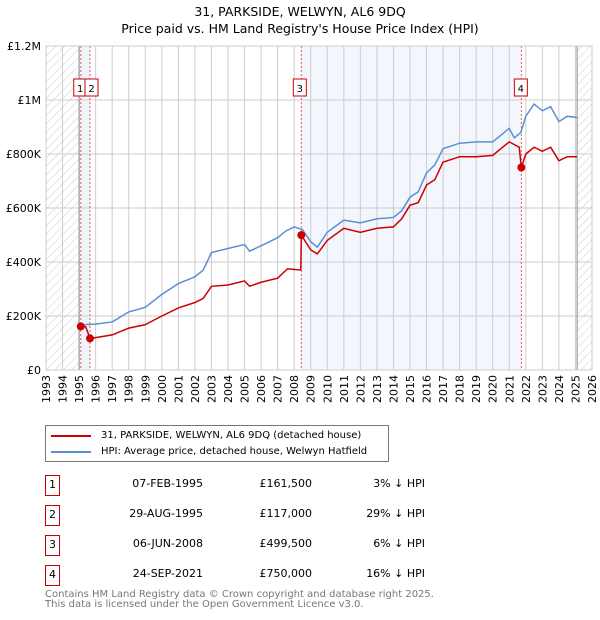 The image size is (600, 620). I want to click on y-tick-label: £600K, so click(24, 208).